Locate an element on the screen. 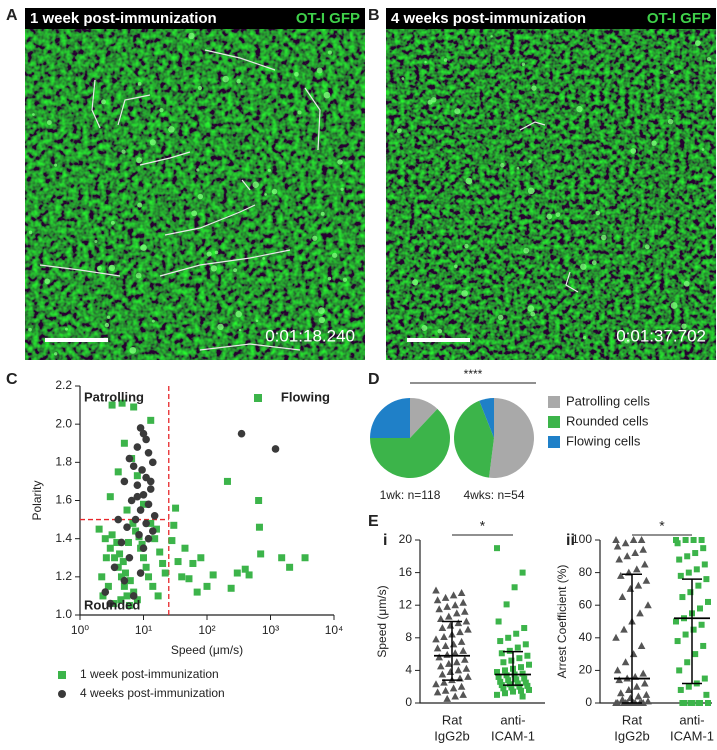 The image size is (717, 750). region-marker is located at coordinates (258, 398).